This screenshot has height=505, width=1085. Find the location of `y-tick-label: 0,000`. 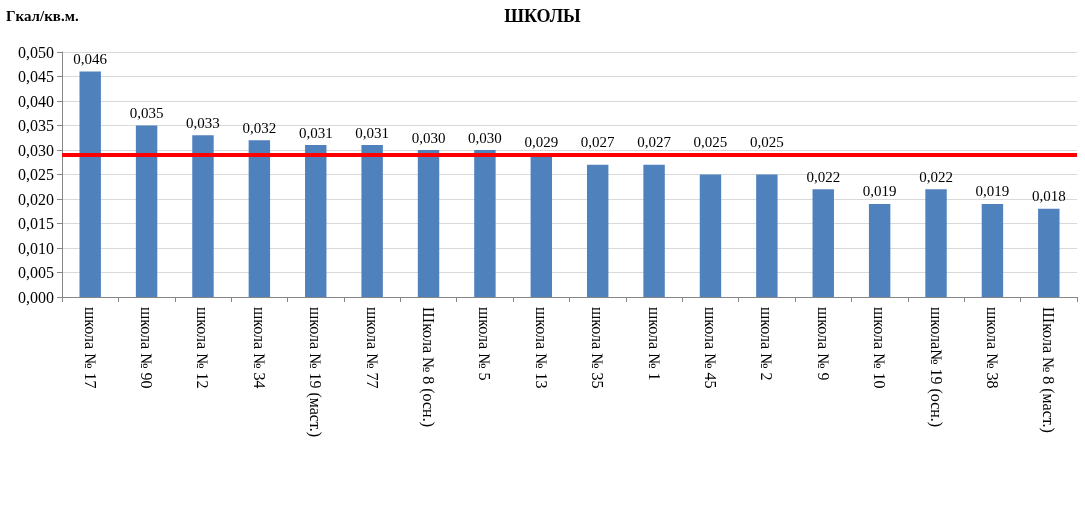

y-tick-label: 0,000 is located at coordinates (36, 297).